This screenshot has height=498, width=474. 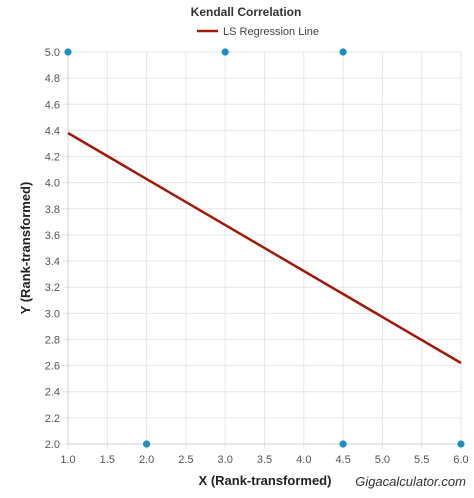 I want to click on x-tick-label: 2.5, so click(x=185, y=460).